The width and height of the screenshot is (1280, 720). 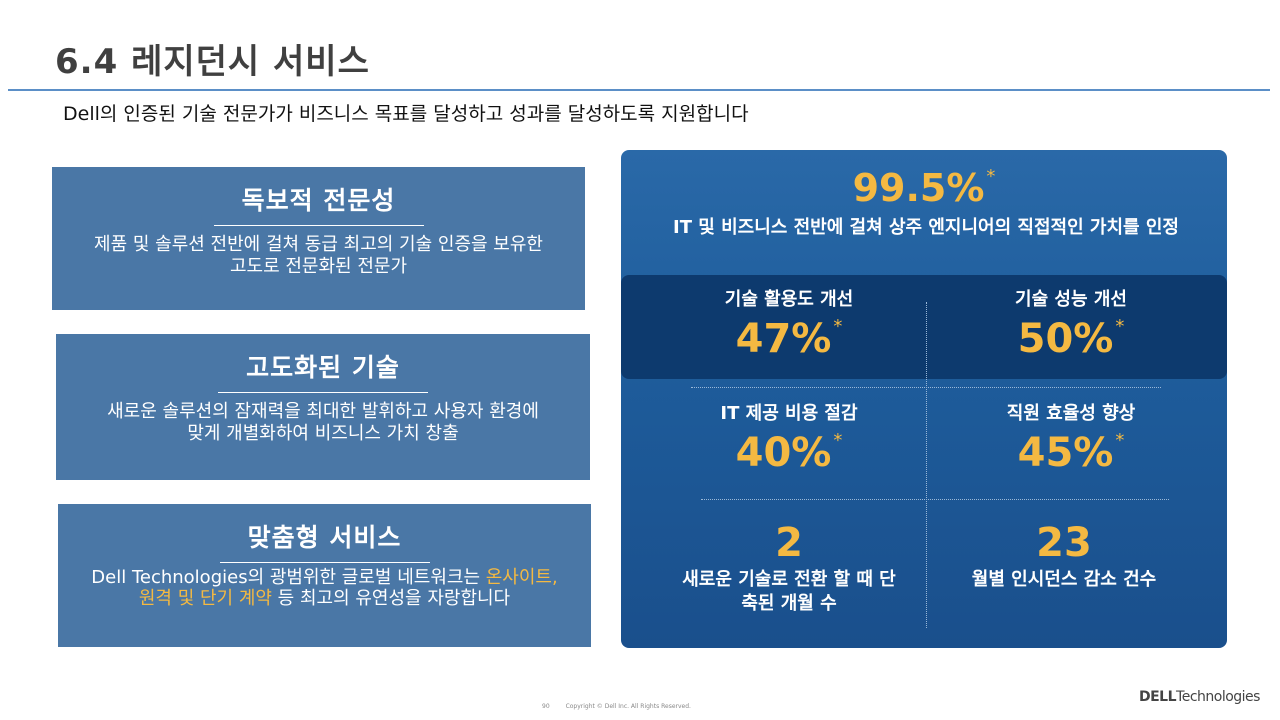 What do you see at coordinates (1064, 579) in the screenshot?
I see `stat-label-incident-reduction: 월별 인시던스 감소 건수` at bounding box center [1064, 579].